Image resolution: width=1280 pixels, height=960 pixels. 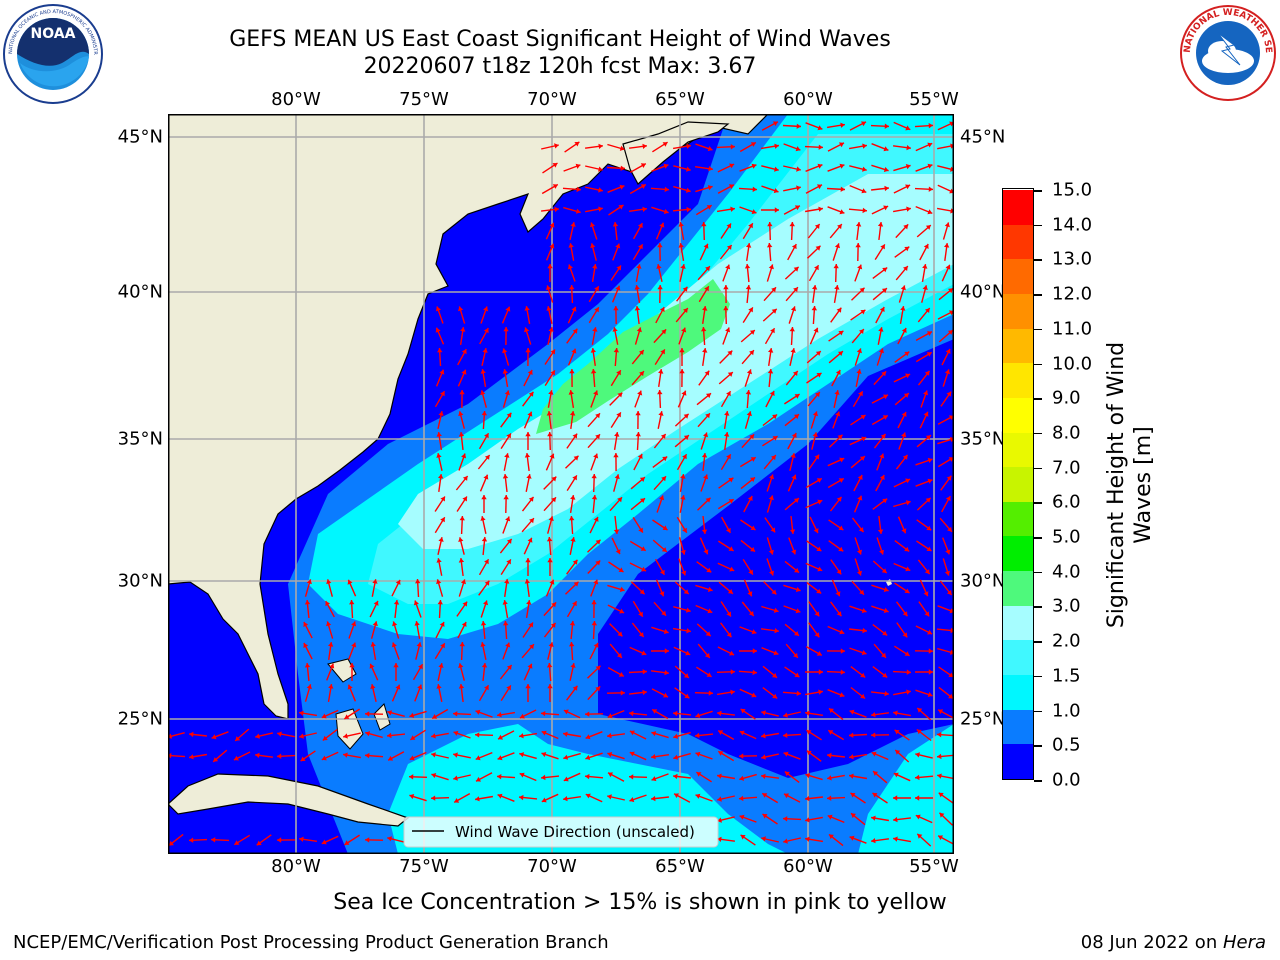 What do you see at coordinates (289, 800) in the screenshot?
I see `land-cuba` at bounding box center [289, 800].